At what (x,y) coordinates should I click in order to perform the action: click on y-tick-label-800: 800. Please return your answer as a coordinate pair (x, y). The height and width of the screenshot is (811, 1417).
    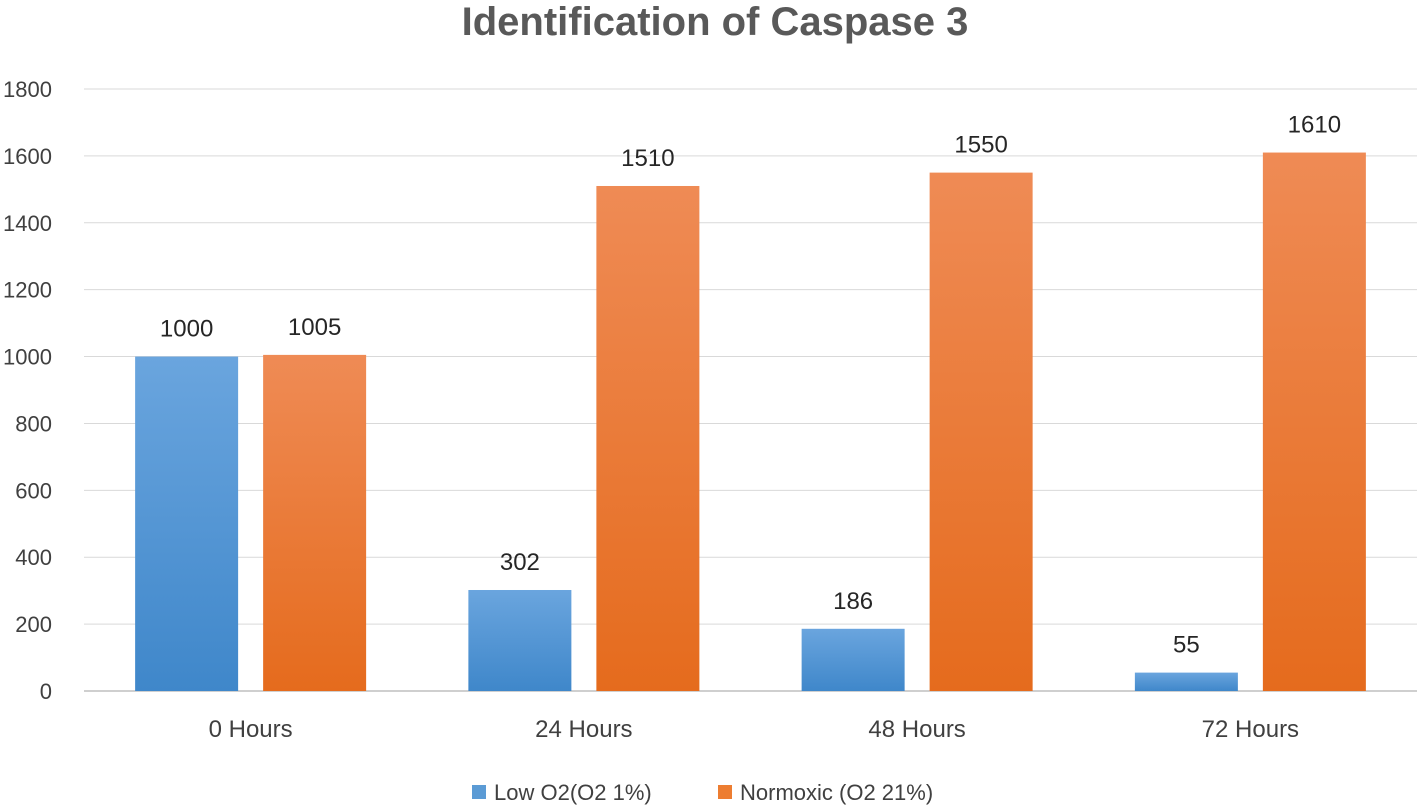
    Looking at the image, I should click on (33, 423).